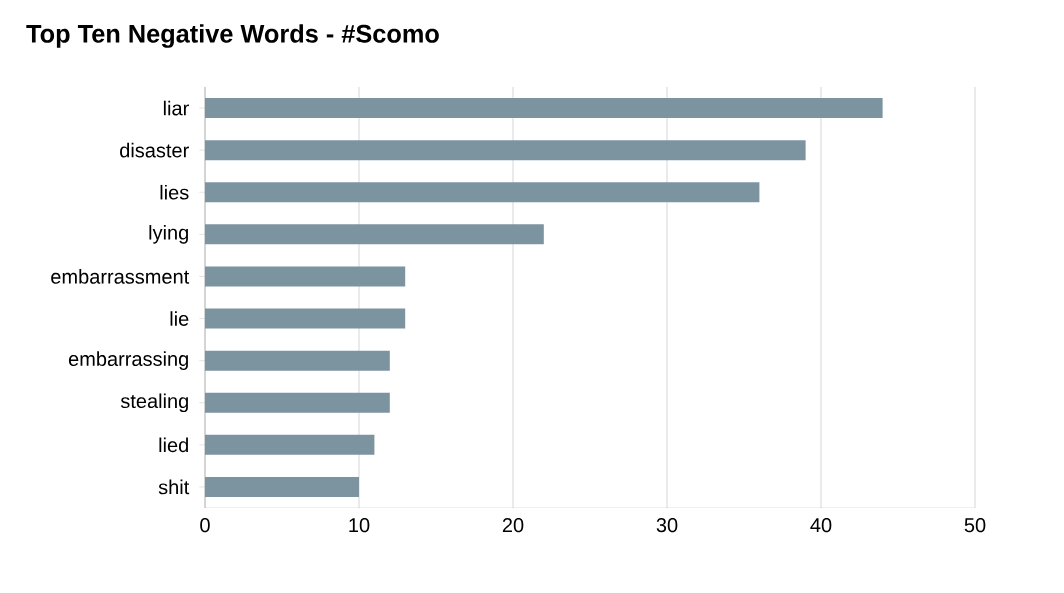 The height and width of the screenshot is (593, 1064). I want to click on x-tick-label: 40, so click(821, 525).